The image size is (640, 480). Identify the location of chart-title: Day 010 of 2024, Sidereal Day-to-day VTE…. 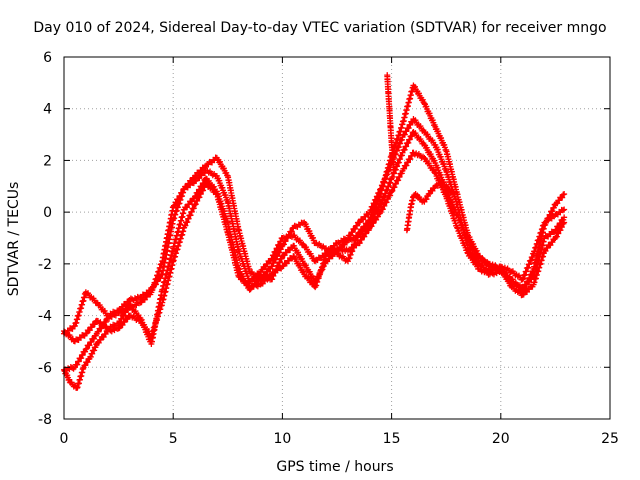
(319, 28).